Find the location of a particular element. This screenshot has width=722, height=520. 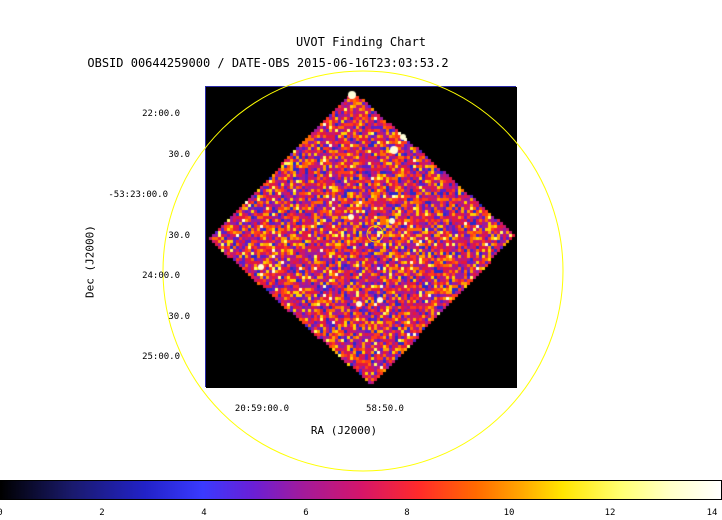

colorbar-tick: 14 is located at coordinates (712, 513).